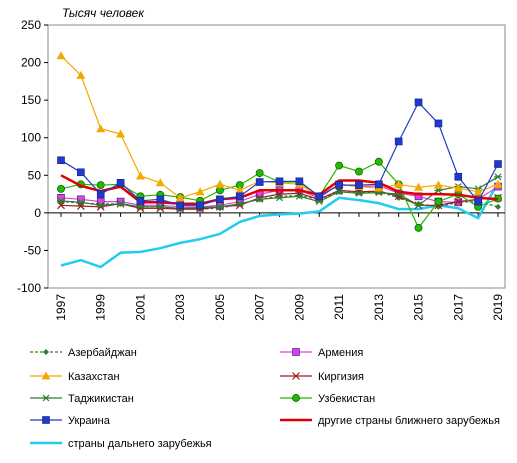 The image size is (517, 463). What do you see at coordinates (94, 377) in the screenshot?
I see `legend-label: Казахстан` at bounding box center [94, 377].